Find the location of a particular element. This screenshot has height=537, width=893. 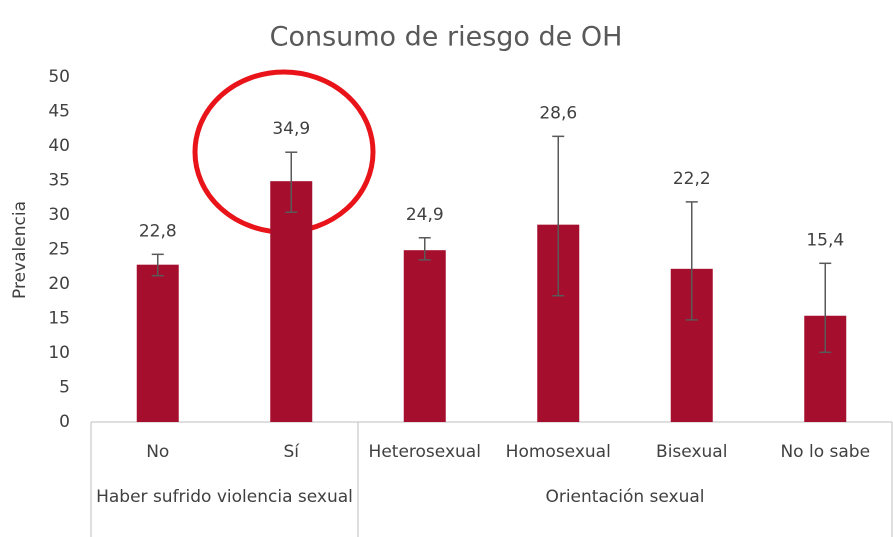

group-label: Haber sufrido violencia sexual is located at coordinates (224, 497).